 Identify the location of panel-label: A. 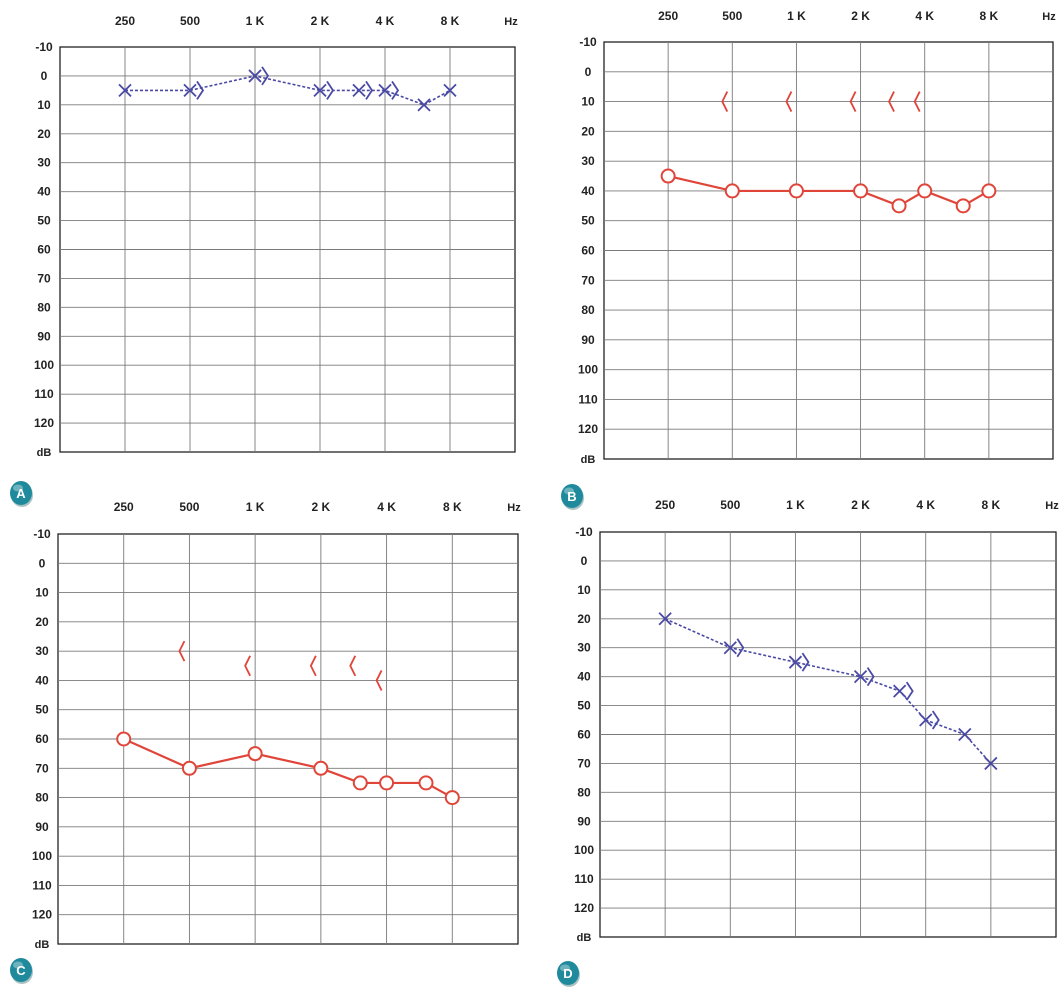
(21, 493).